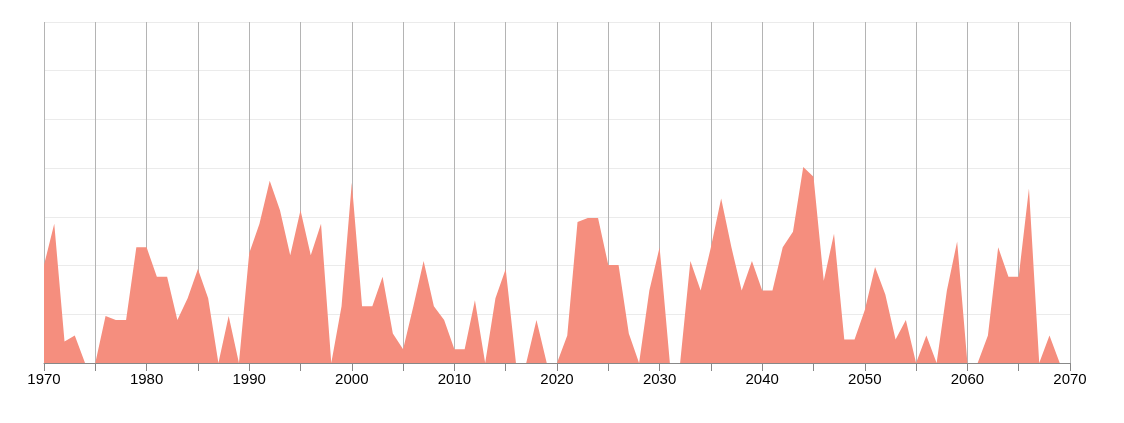 Image resolution: width=1124 pixels, height=423 pixels. What do you see at coordinates (659, 378) in the screenshot?
I see `x-tick-label: 2030` at bounding box center [659, 378].